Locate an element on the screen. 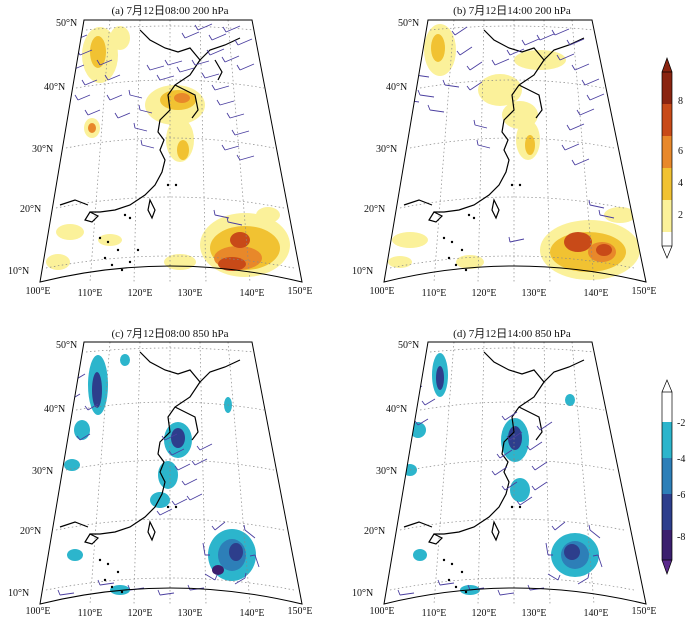 This screenshot has height=637, width=700. colorbar-top: 2 4 6 8 is located at coordinates (672, 157).